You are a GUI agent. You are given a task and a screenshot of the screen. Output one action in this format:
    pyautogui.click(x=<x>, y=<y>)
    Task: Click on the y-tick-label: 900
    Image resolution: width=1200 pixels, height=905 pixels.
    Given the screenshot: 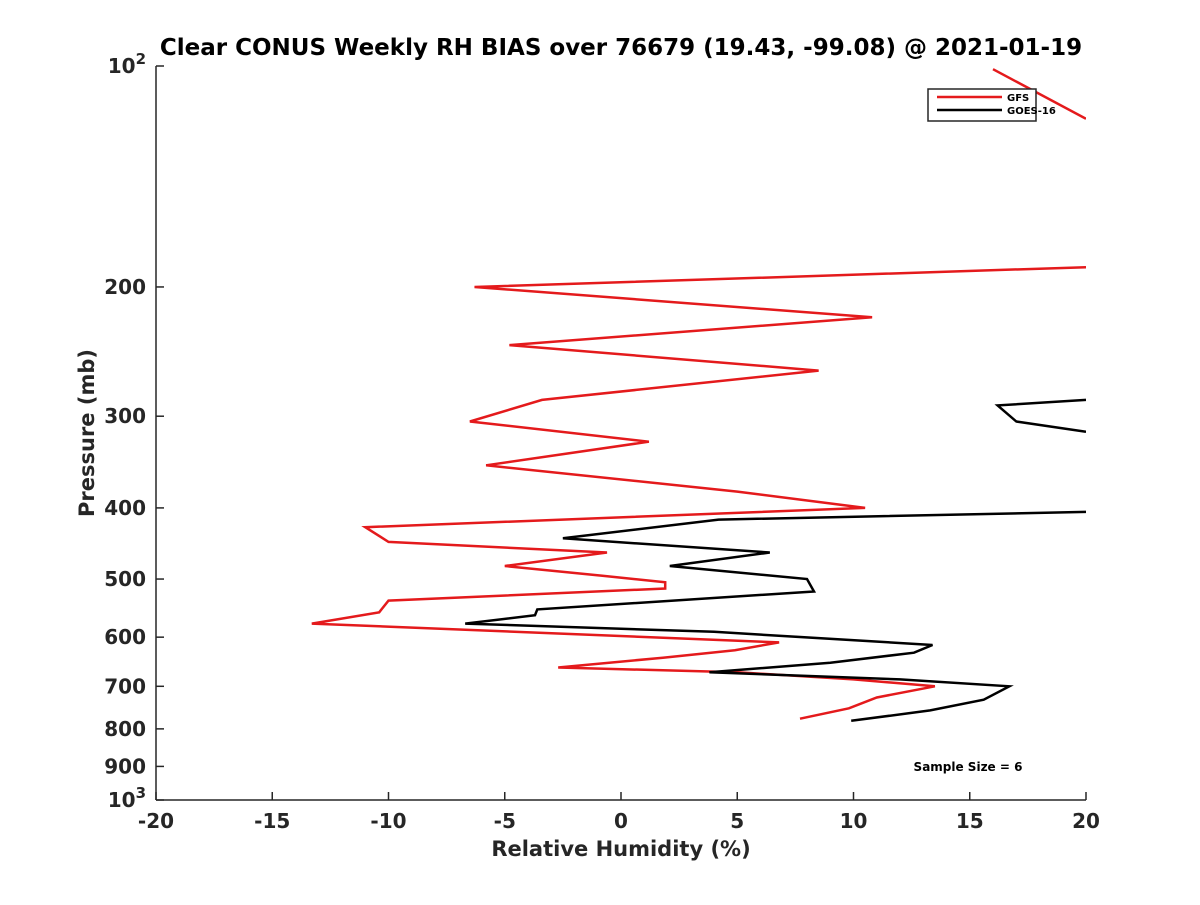 What is the action you would take?
    pyautogui.click(x=125, y=766)
    